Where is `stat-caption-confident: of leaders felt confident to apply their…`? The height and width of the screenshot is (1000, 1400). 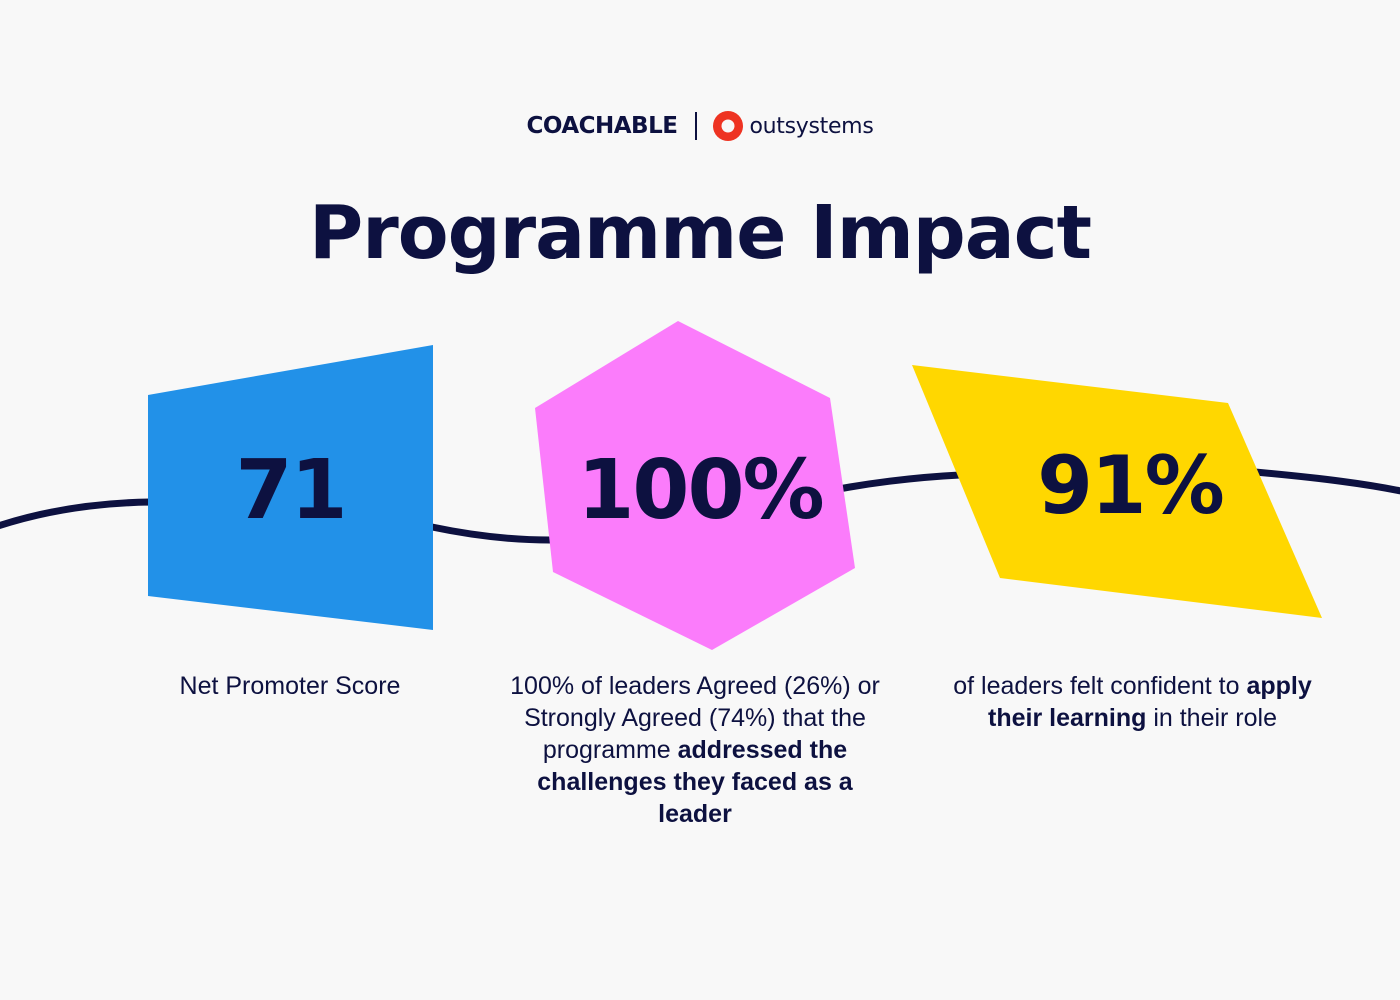 stat-caption-confident: of leaders felt confident to apply their… is located at coordinates (1132, 702).